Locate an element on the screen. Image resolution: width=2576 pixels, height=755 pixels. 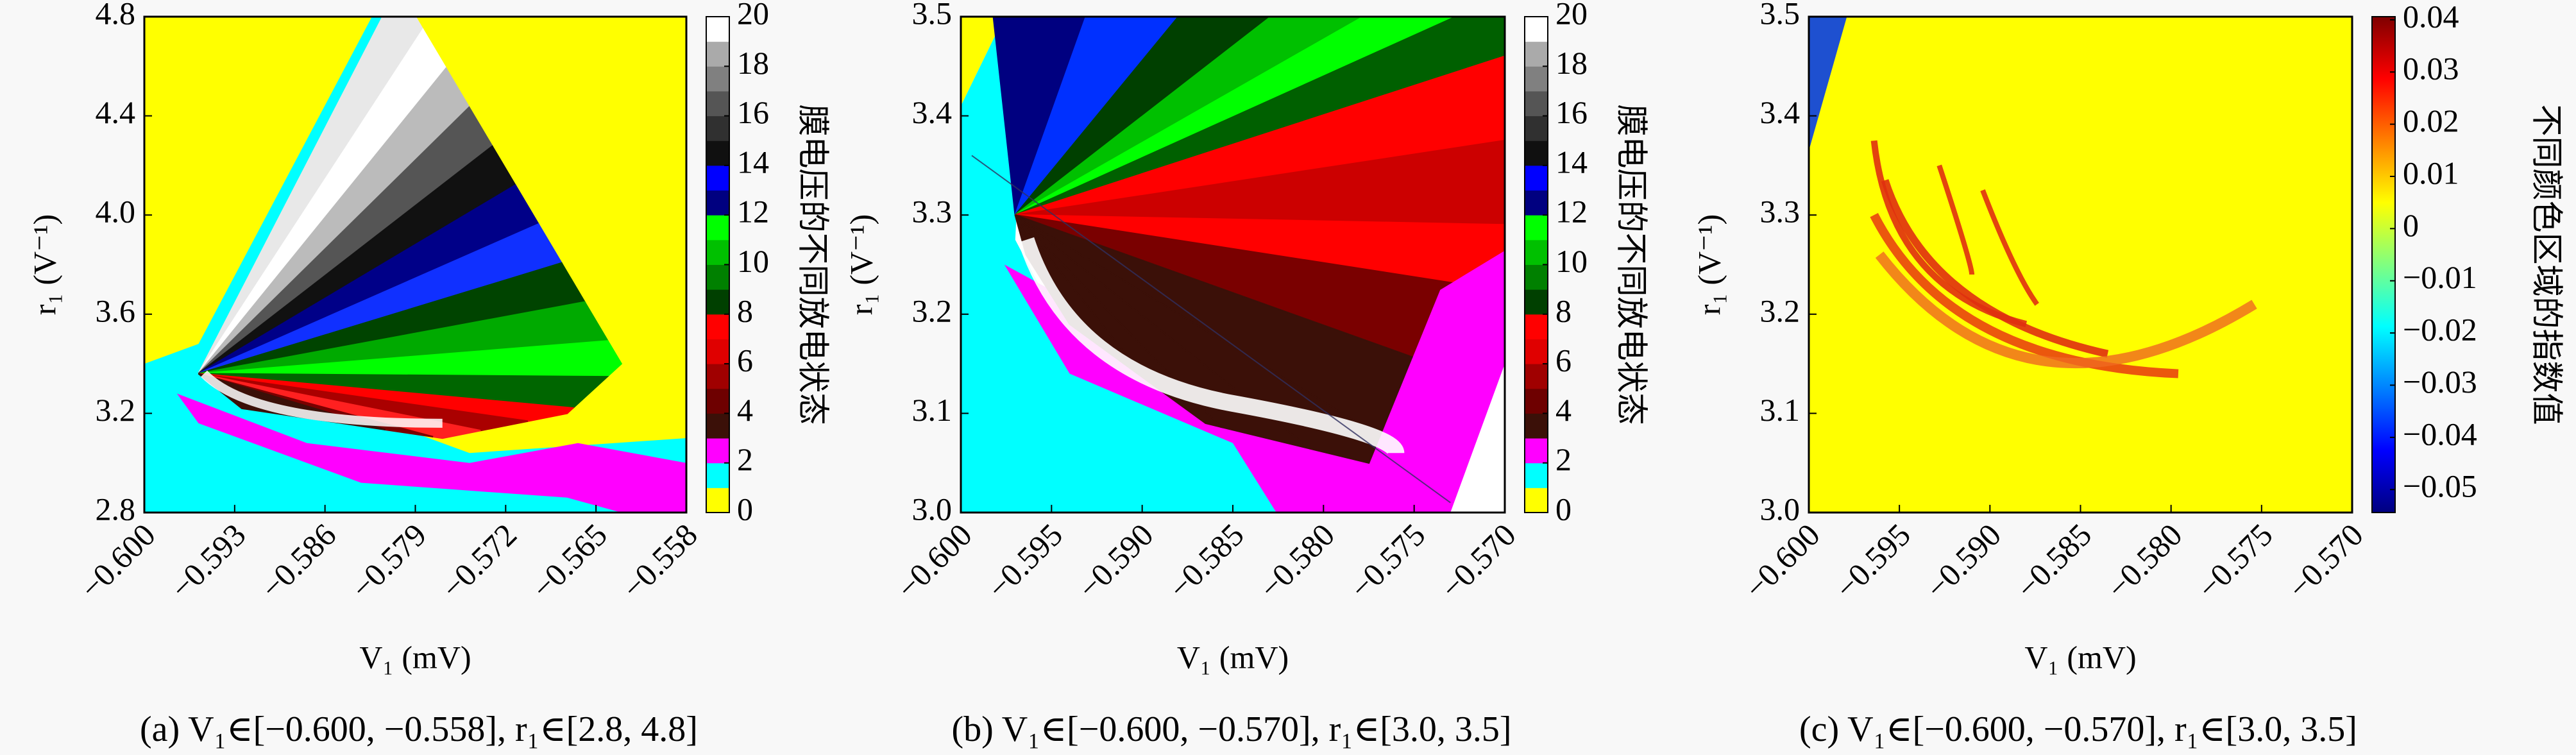
colorbar-tick-label: −0.02 is located at coordinates (2440, 330).